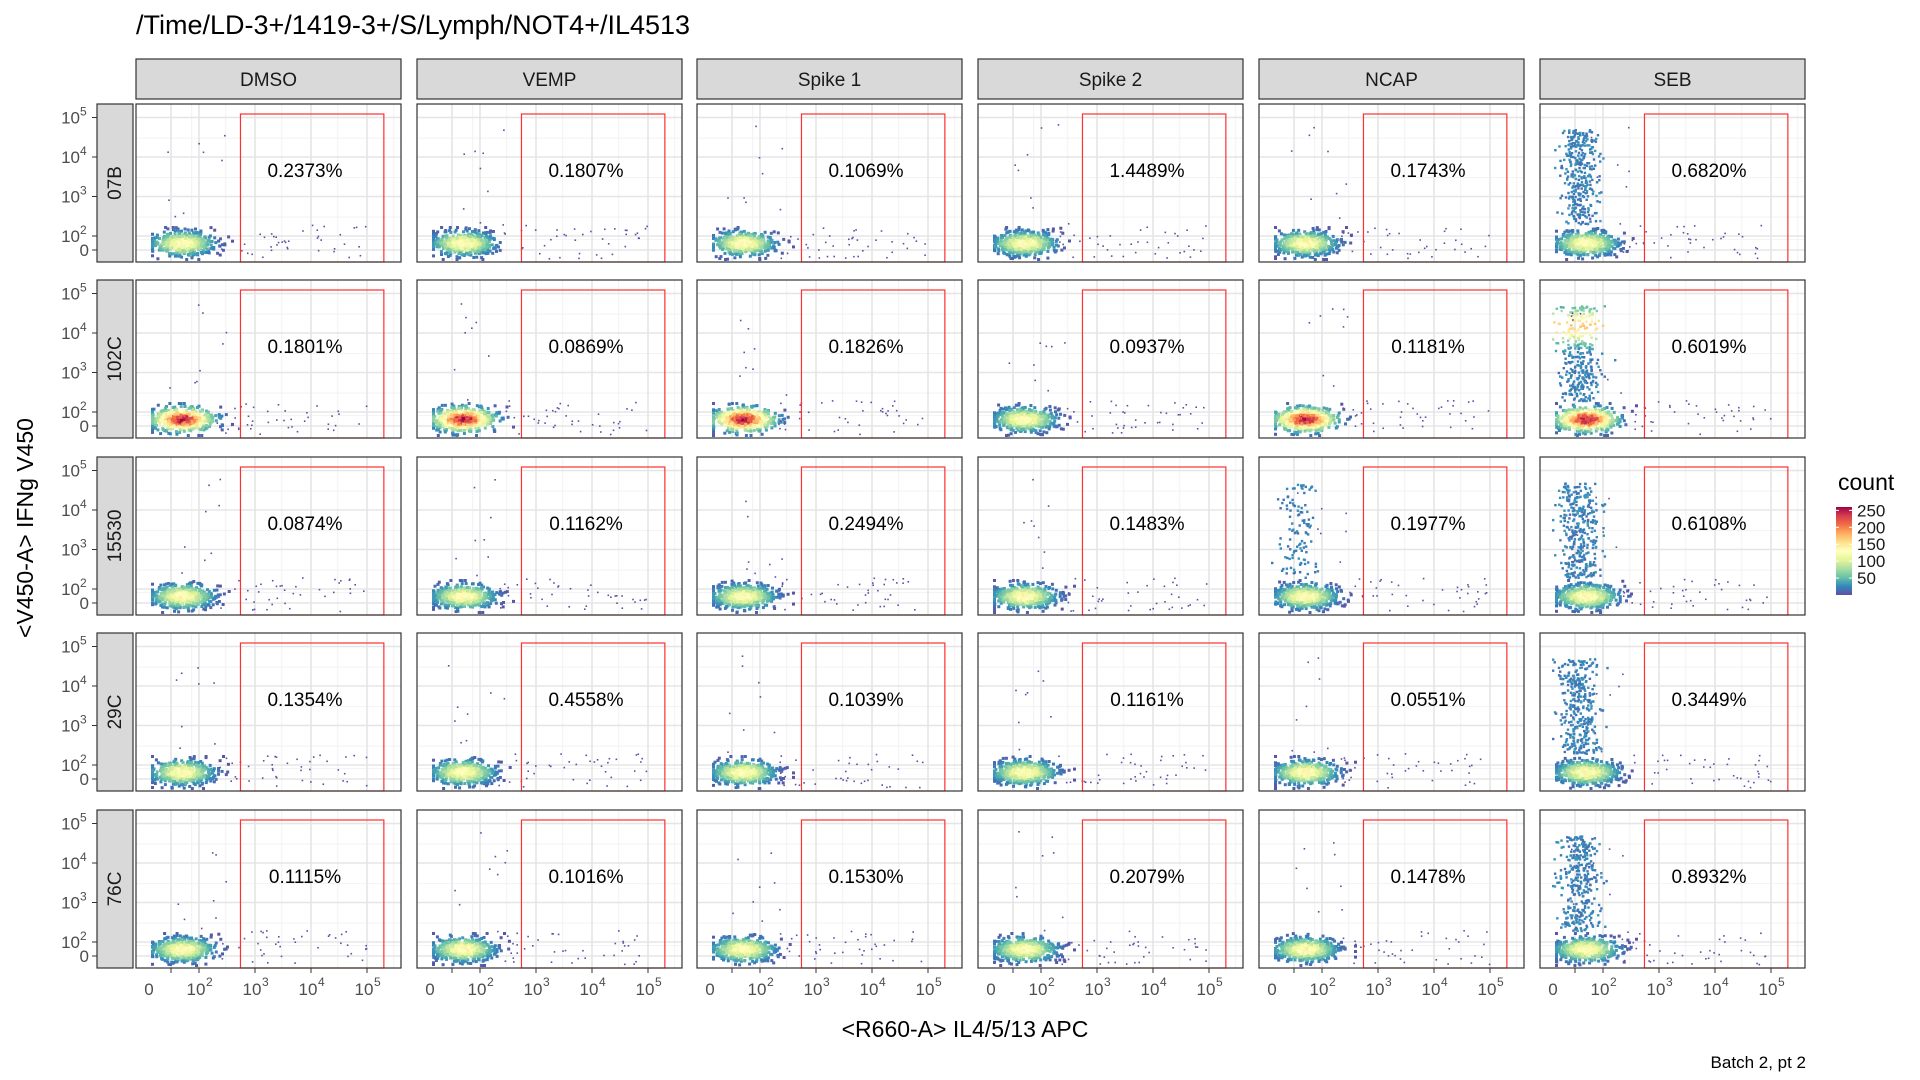 Image resolution: width=1920 pixels, height=1080 pixels. I want to click on legend-tick-label: 100, so click(1871, 561).